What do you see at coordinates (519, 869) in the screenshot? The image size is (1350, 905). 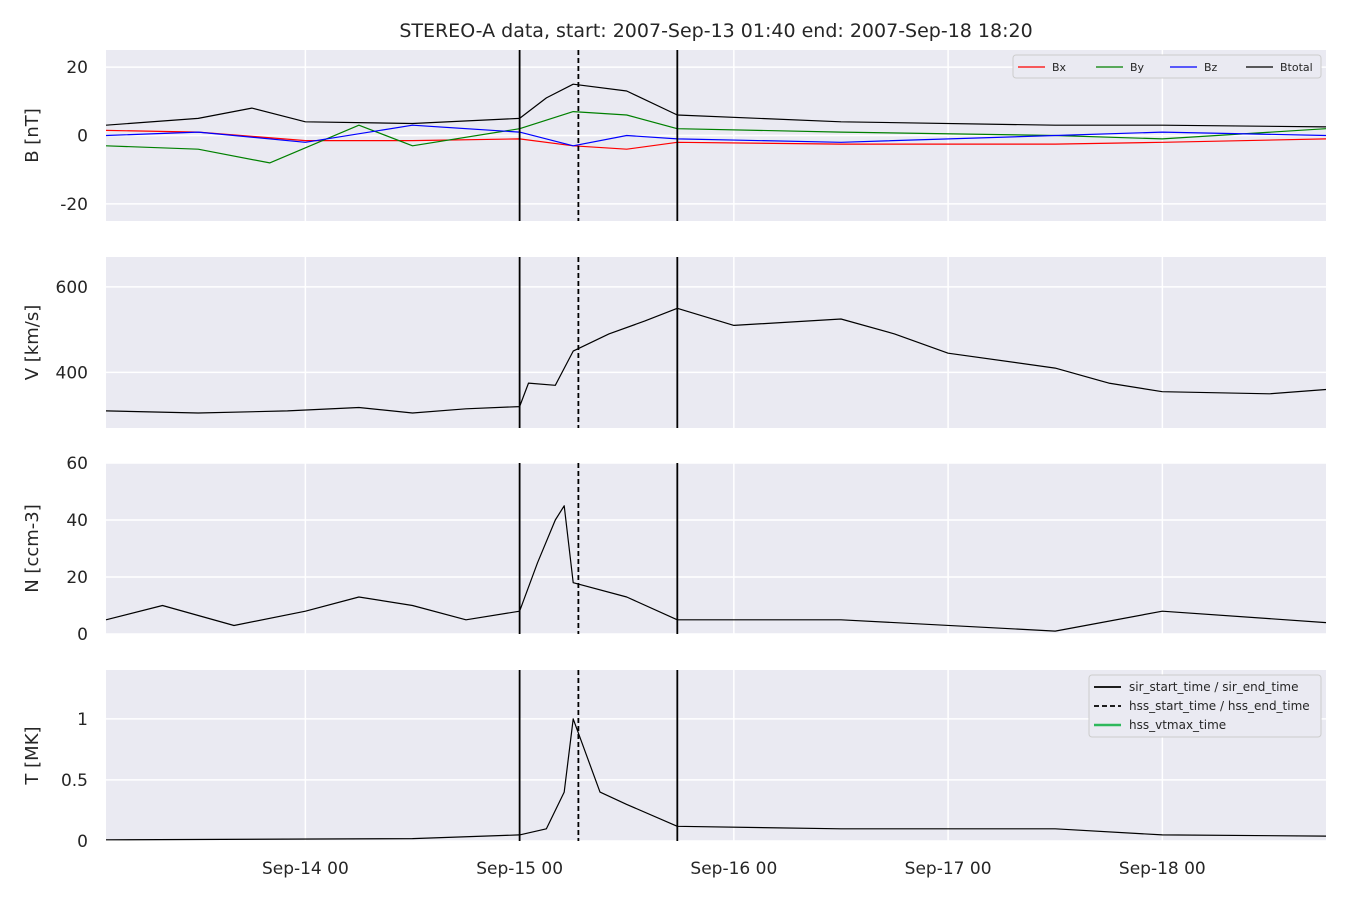 I see `x-tick-label: Sep-15 00` at bounding box center [519, 869].